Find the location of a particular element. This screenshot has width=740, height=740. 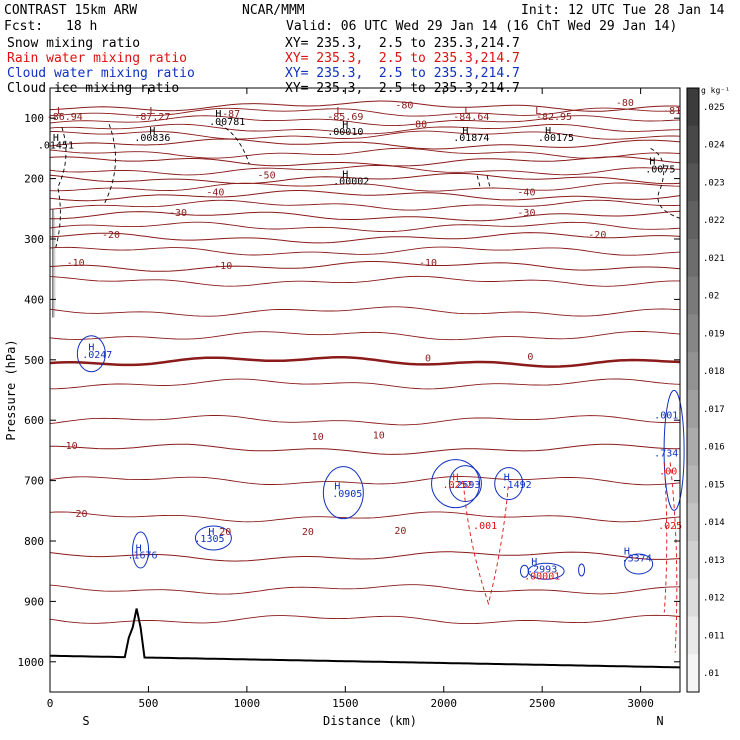

contour-label: -85.69 is located at coordinates (345, 117).